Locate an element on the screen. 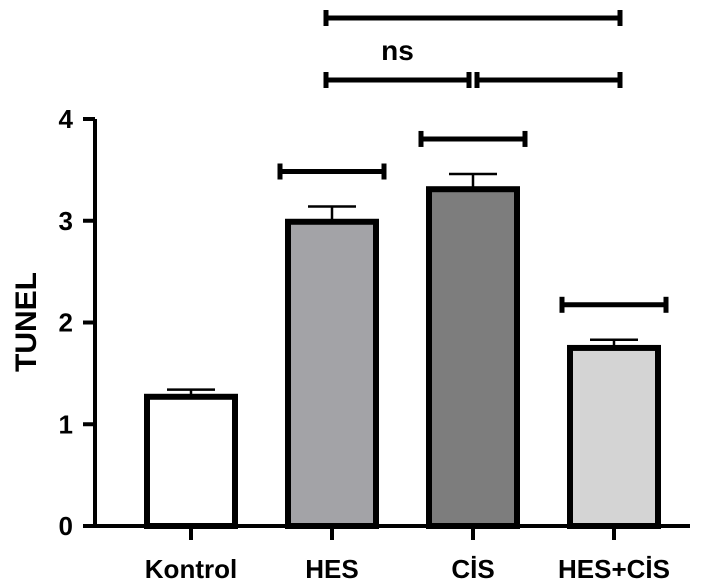 The image size is (701, 588). y-tick-label: 0 is located at coordinates (66, 526).